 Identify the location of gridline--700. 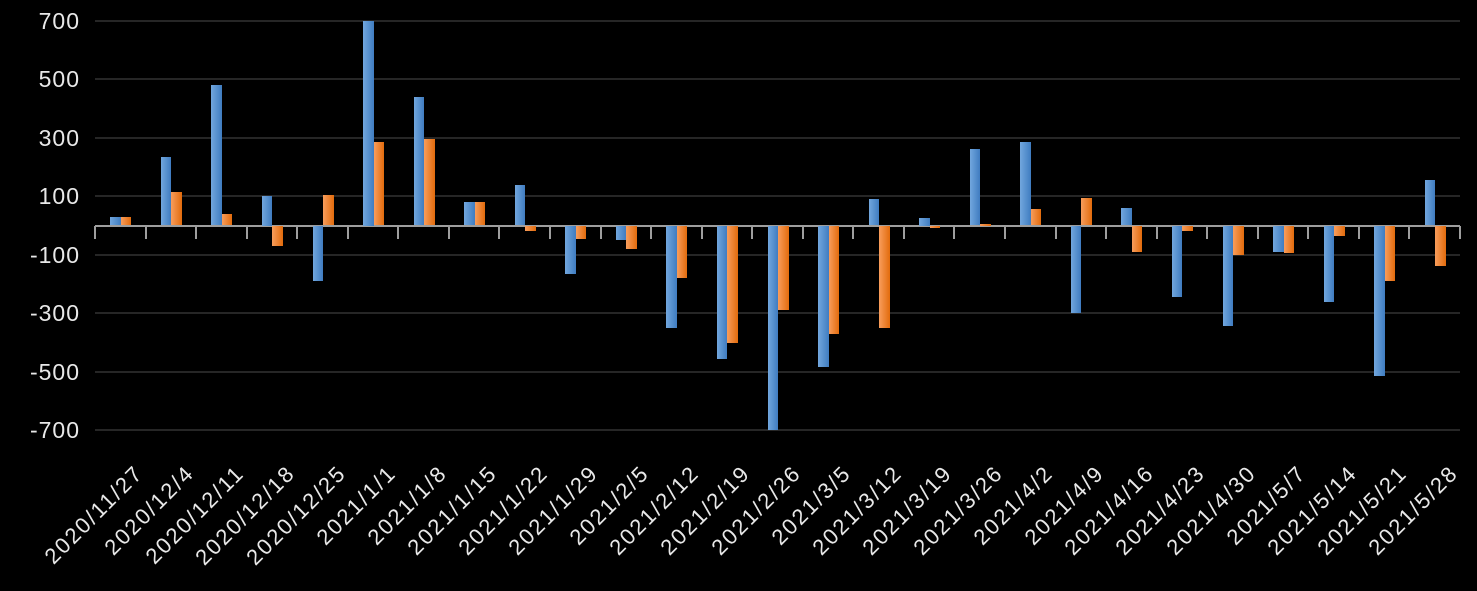
(777, 430).